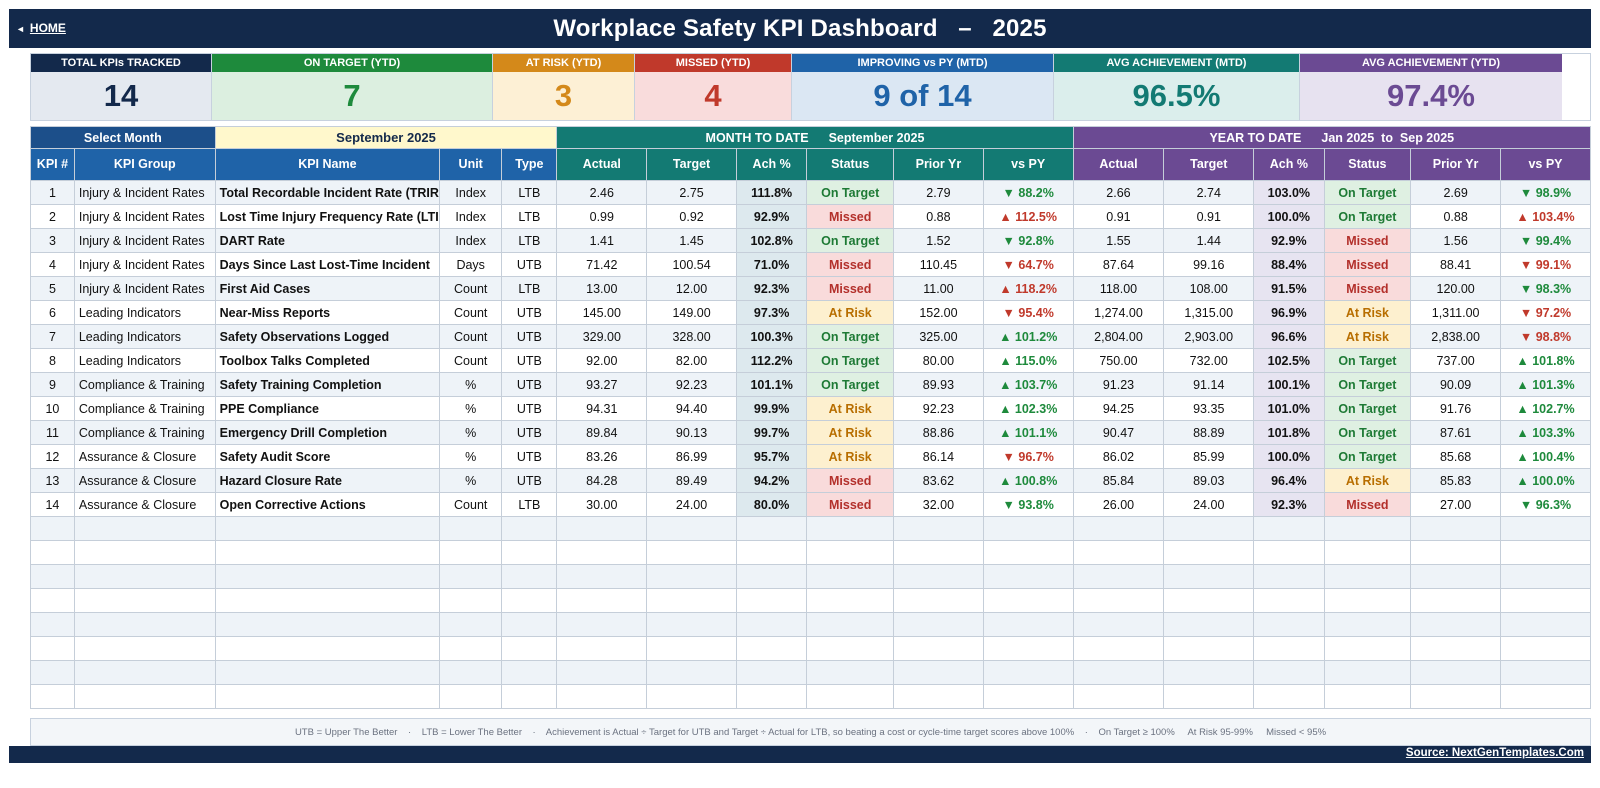 Image resolution: width=1600 pixels, height=788 pixels. What do you see at coordinates (938, 456) in the screenshot?
I see `mtd-prior-cell: 86.14` at bounding box center [938, 456].